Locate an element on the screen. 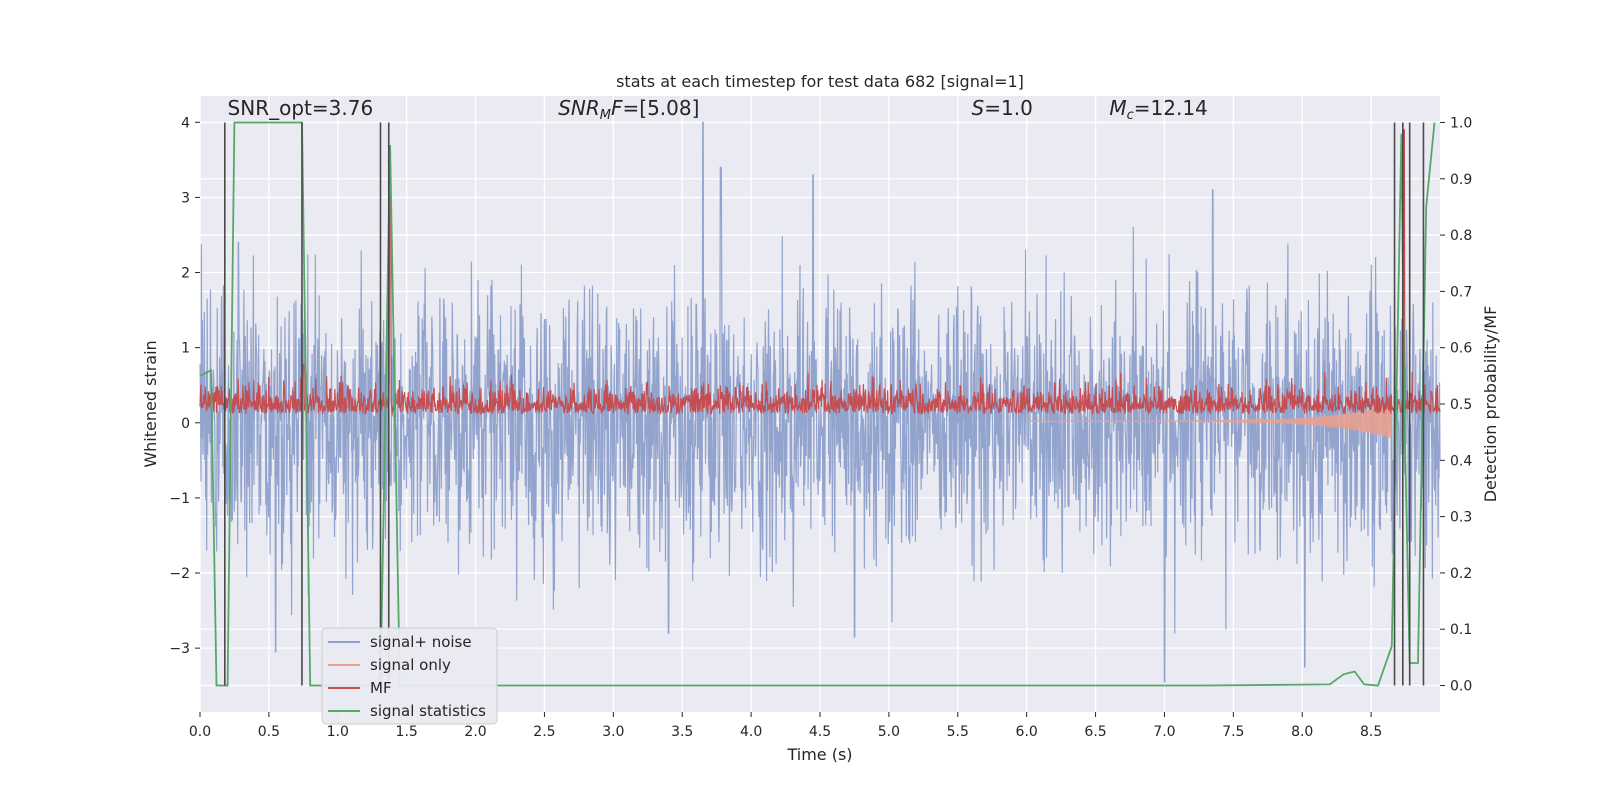 The width and height of the screenshot is (1600, 800). y-tick-label: 3 is located at coordinates (185, 198).